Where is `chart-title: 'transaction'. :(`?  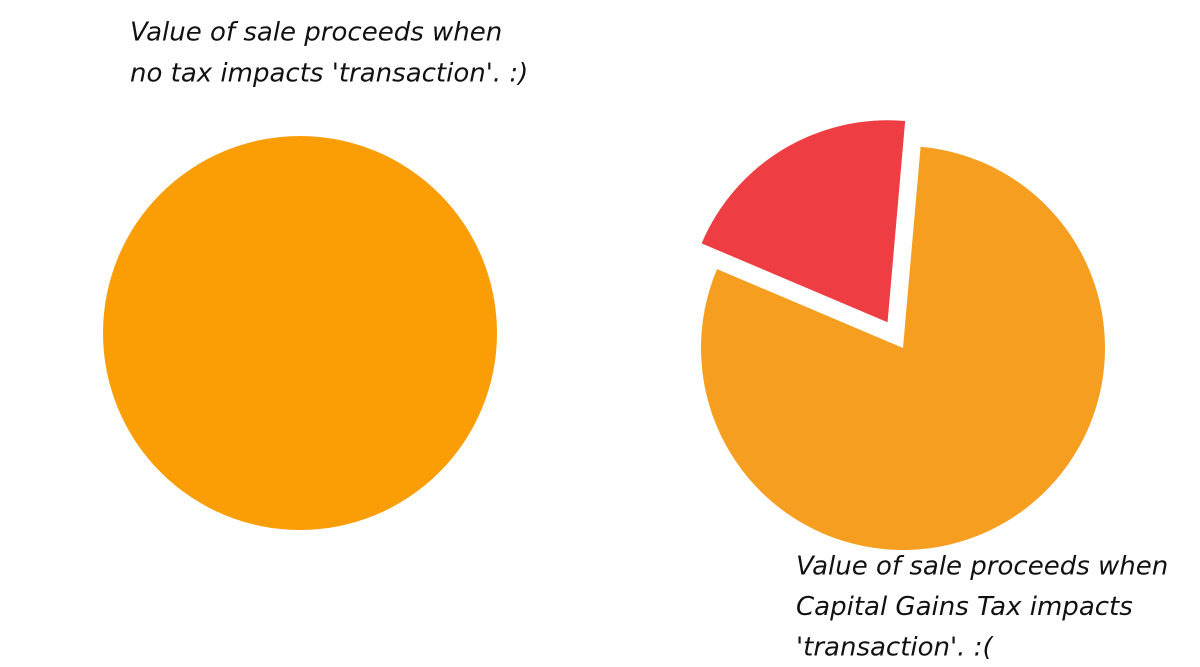
chart-title: 'transaction'. :( is located at coordinates (895, 648).